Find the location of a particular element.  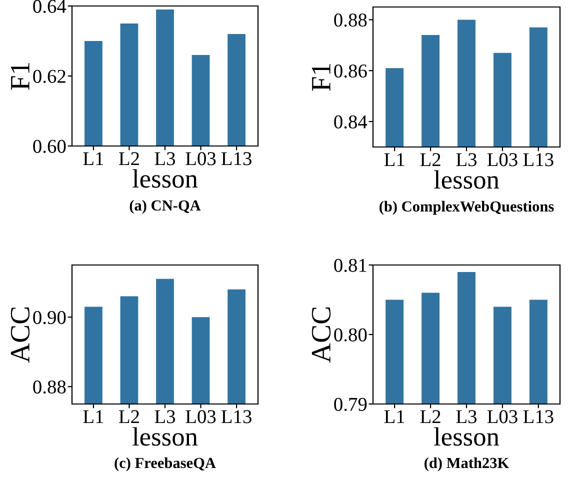

y-tick-label: 0.84 is located at coordinates (351, 122).